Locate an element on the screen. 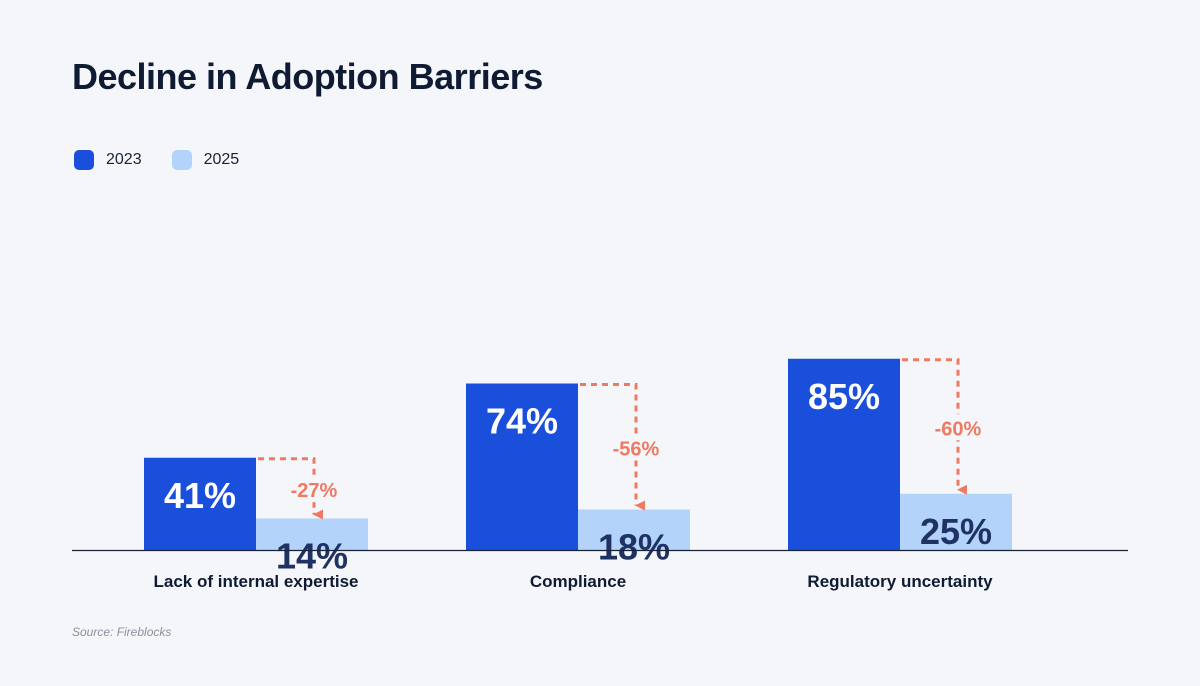 Image resolution: width=1200 pixels, height=686 pixels. category-label-lack-of-internal-expertise: Lack of internal expertise is located at coordinates (255, 581).